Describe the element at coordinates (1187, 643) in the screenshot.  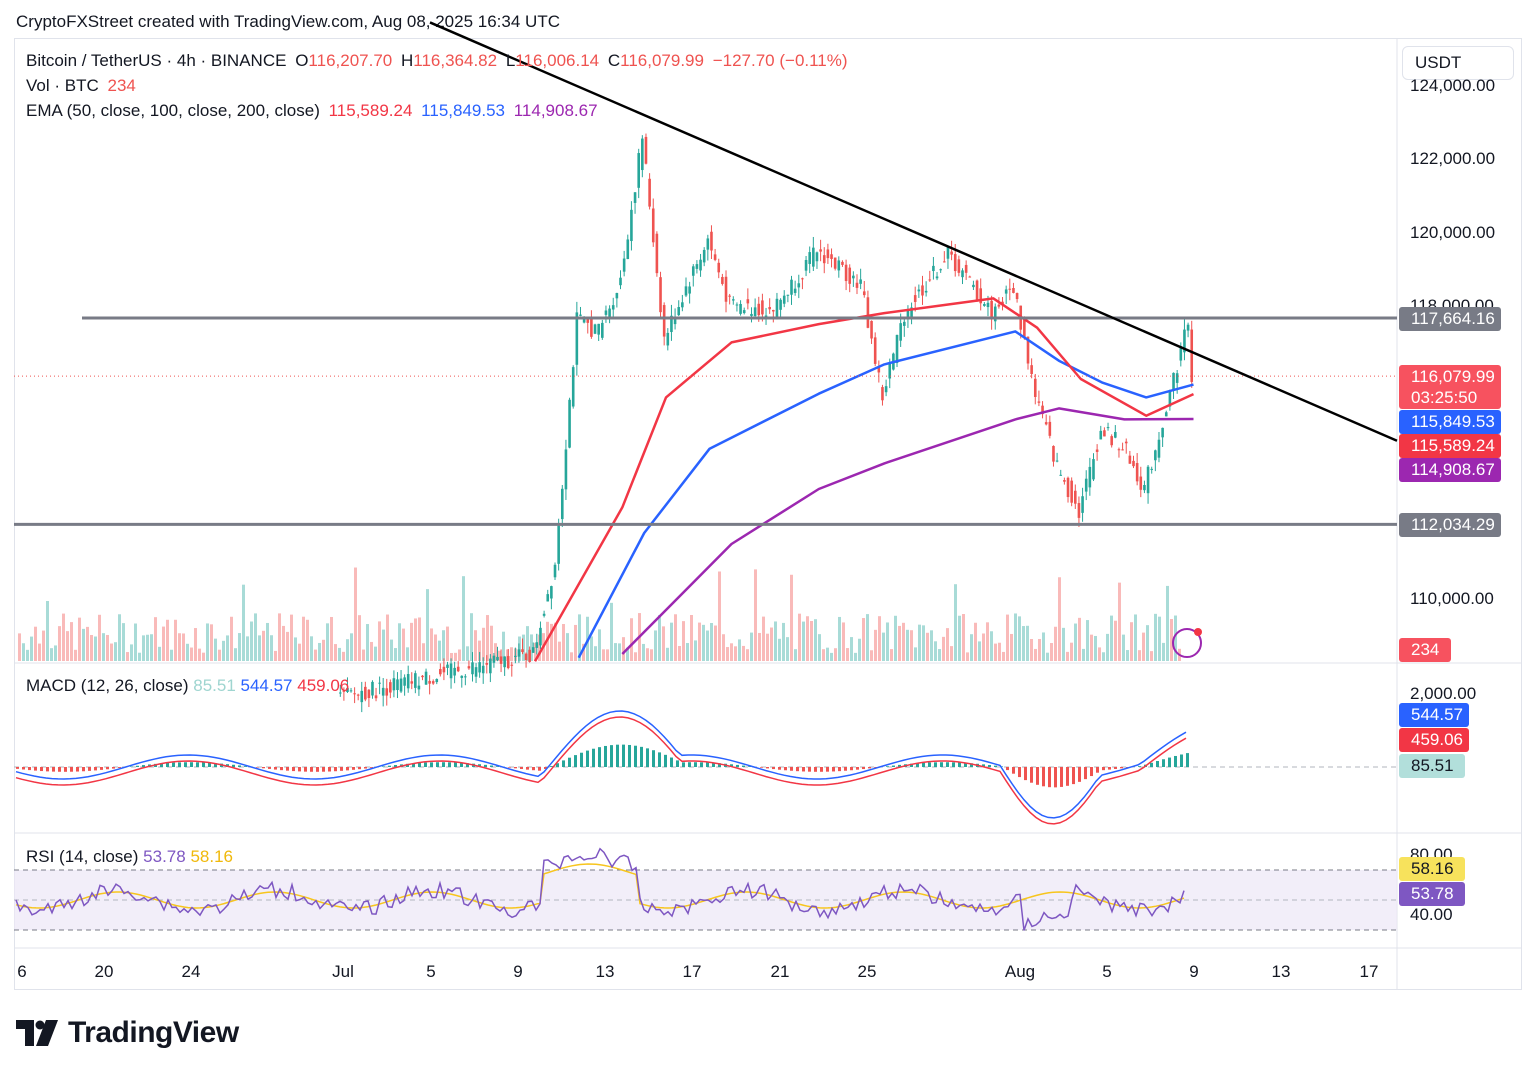
I see `replay-icon` at that location.